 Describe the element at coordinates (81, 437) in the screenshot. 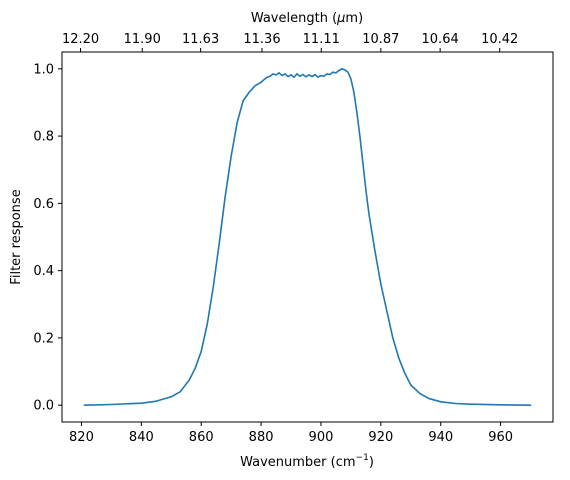

I see `x-tick-label: 820` at that location.